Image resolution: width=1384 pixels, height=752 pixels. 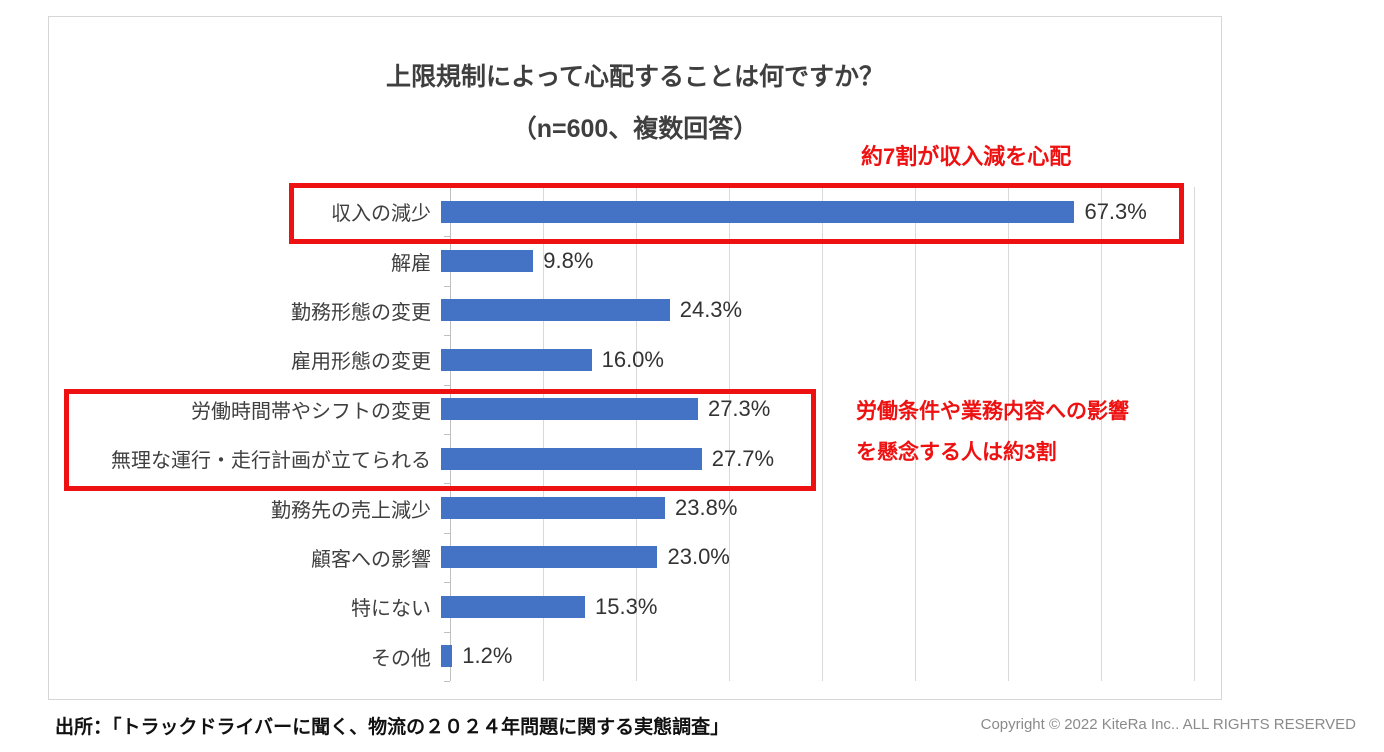 What do you see at coordinates (311, 411) in the screenshot?
I see `category-label: 労働時間帯やシフトの変更` at bounding box center [311, 411].